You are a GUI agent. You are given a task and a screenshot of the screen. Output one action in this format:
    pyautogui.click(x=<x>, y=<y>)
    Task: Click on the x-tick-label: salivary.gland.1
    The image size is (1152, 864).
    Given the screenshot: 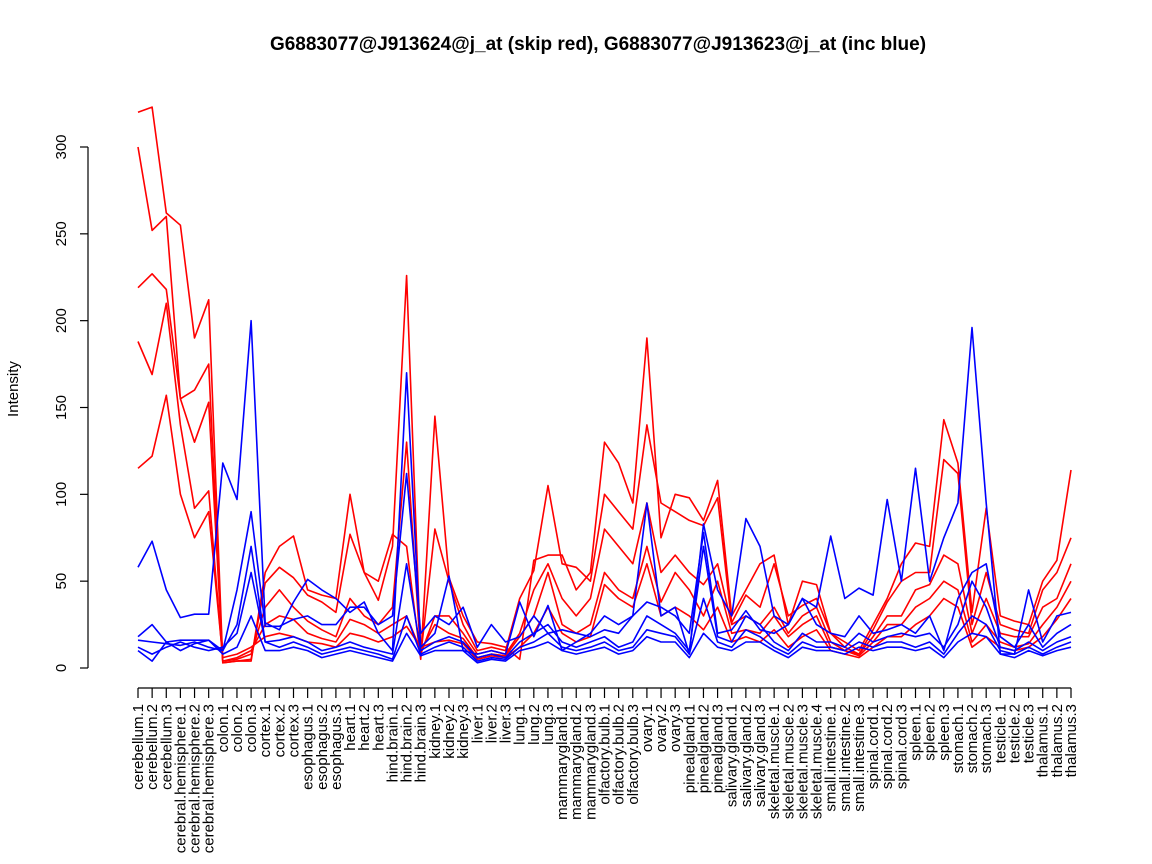 What is the action you would take?
    pyautogui.click(x=732, y=755)
    